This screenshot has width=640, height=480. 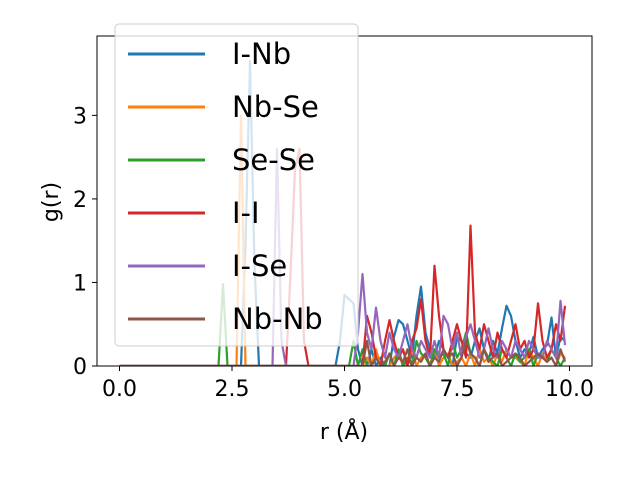 I want to click on y-tick-label: 0, so click(x=80, y=367).